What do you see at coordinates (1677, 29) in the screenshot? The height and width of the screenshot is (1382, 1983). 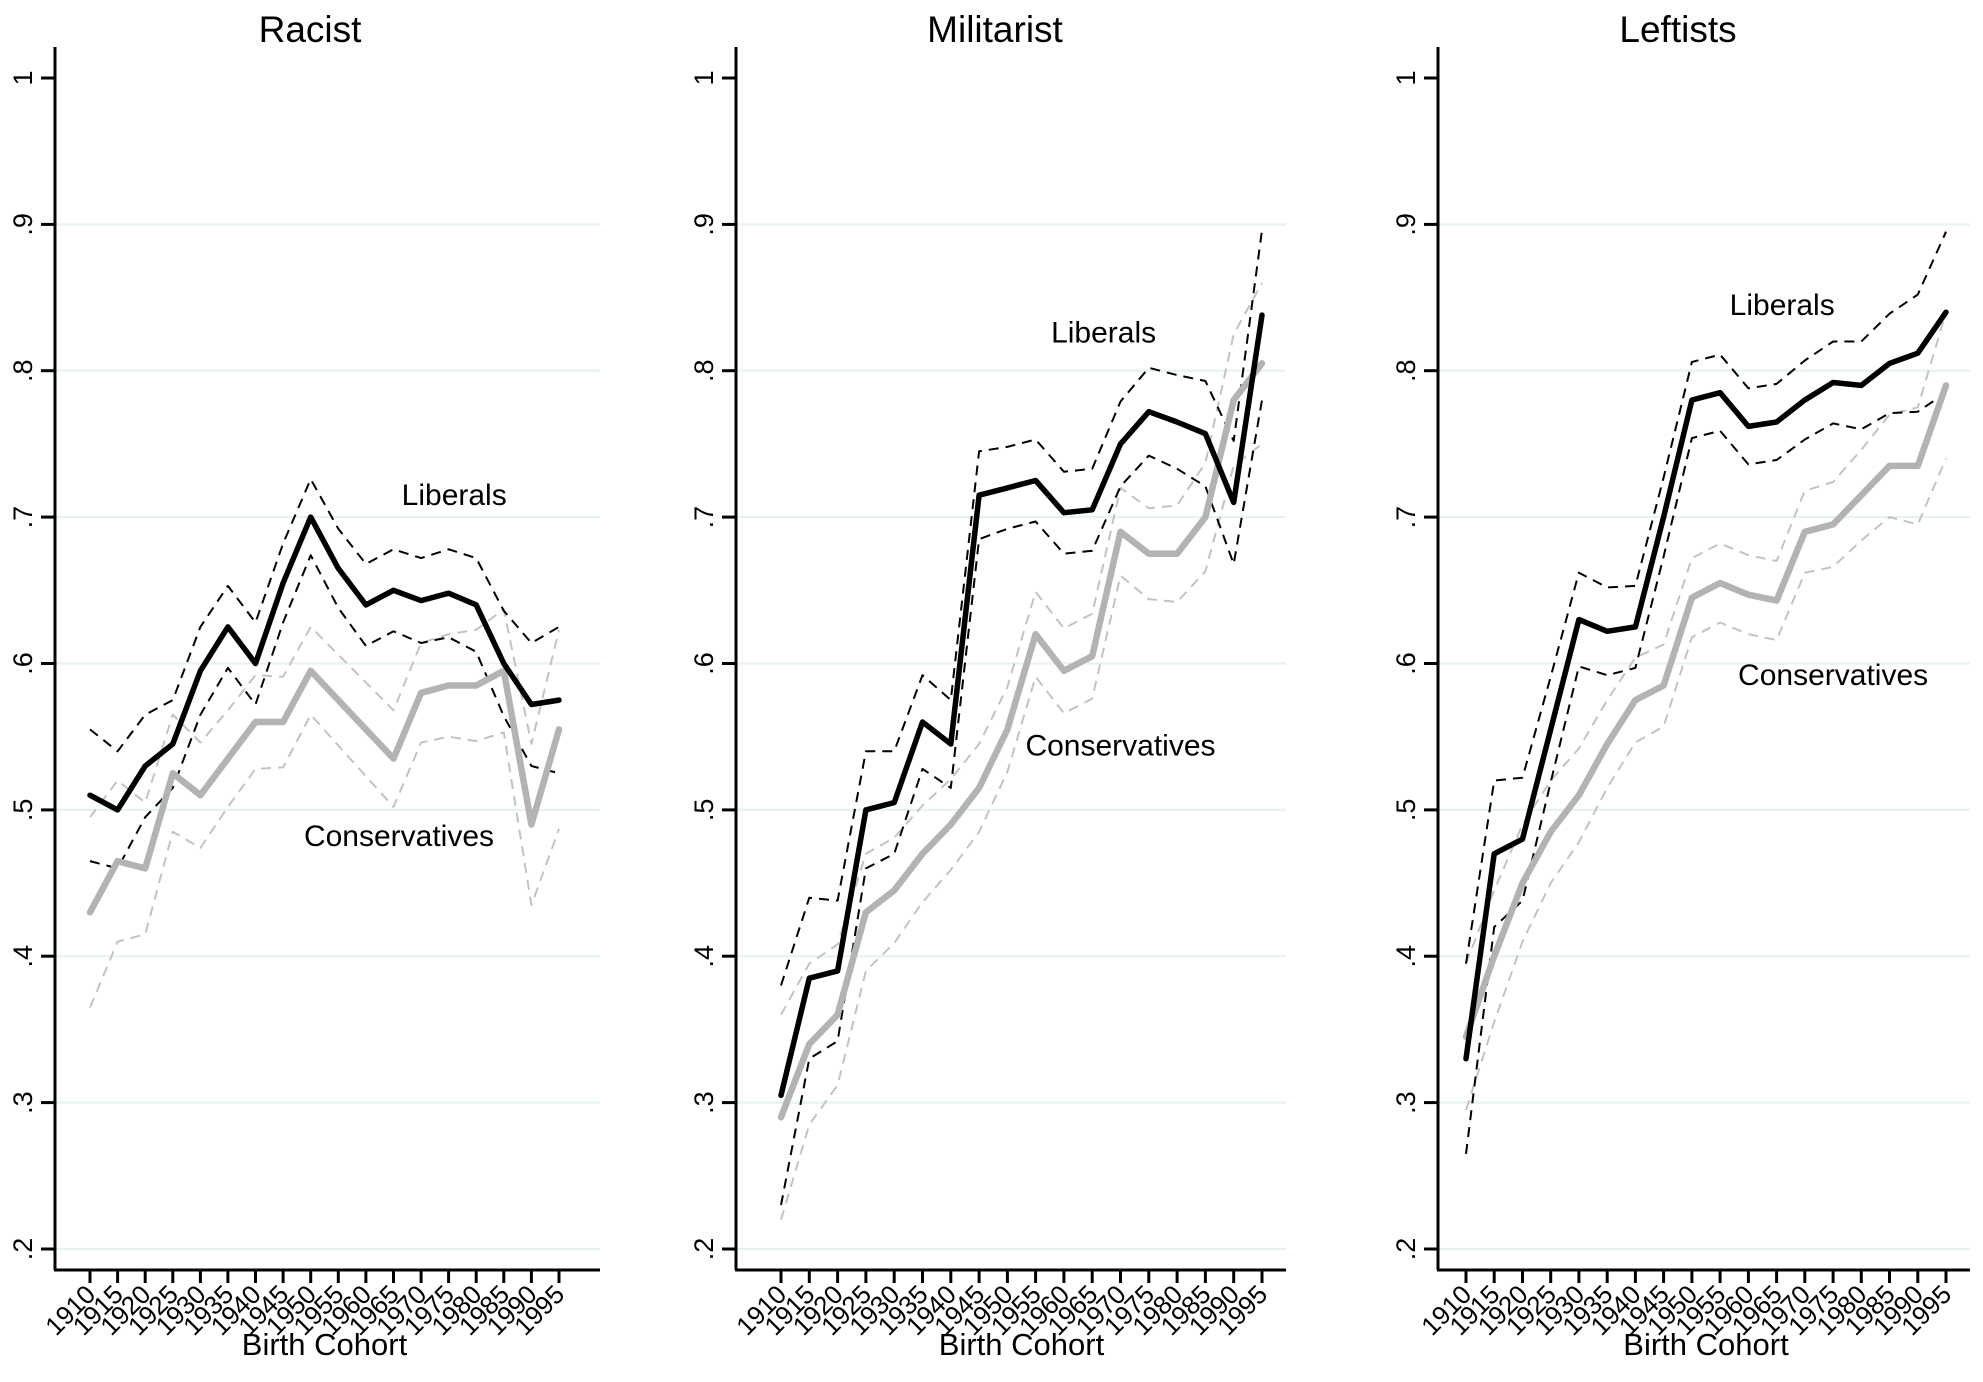 I see `panel-title: Leftists` at bounding box center [1677, 29].